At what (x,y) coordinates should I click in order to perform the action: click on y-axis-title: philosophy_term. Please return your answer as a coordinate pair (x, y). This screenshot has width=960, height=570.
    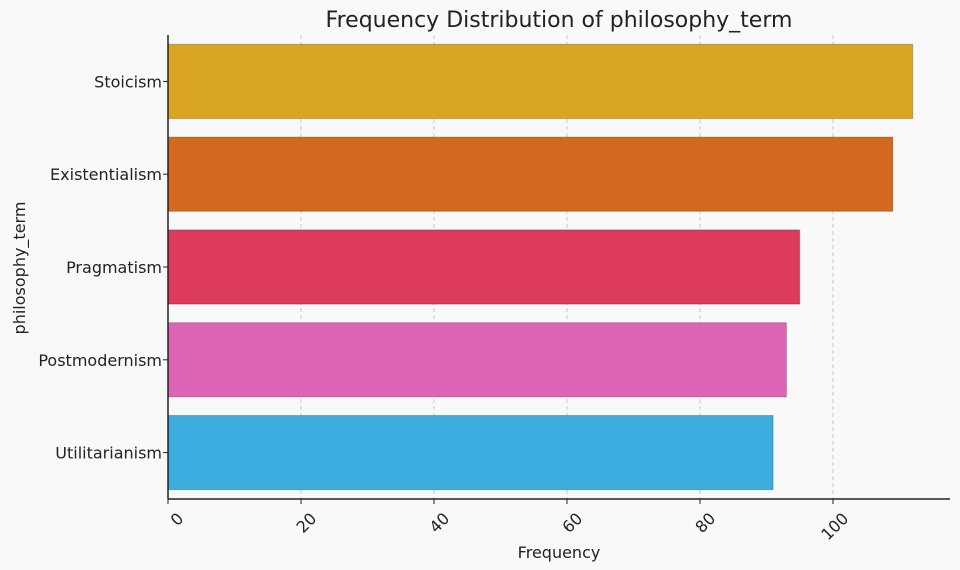
    Looking at the image, I should click on (20, 268).